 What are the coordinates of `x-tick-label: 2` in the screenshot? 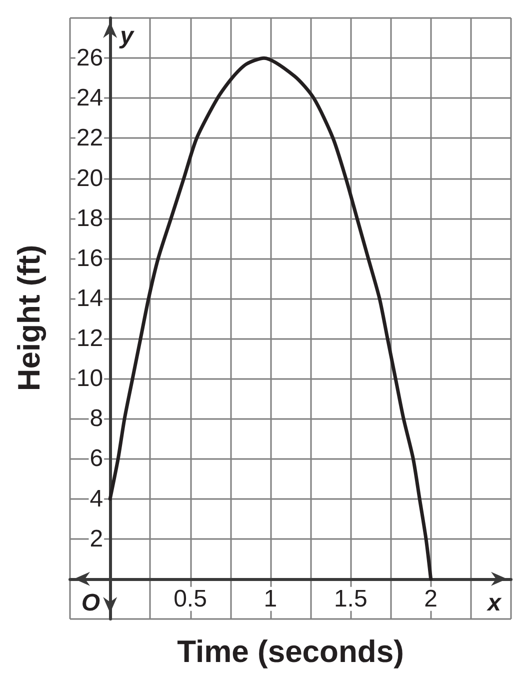 It's located at (431, 598).